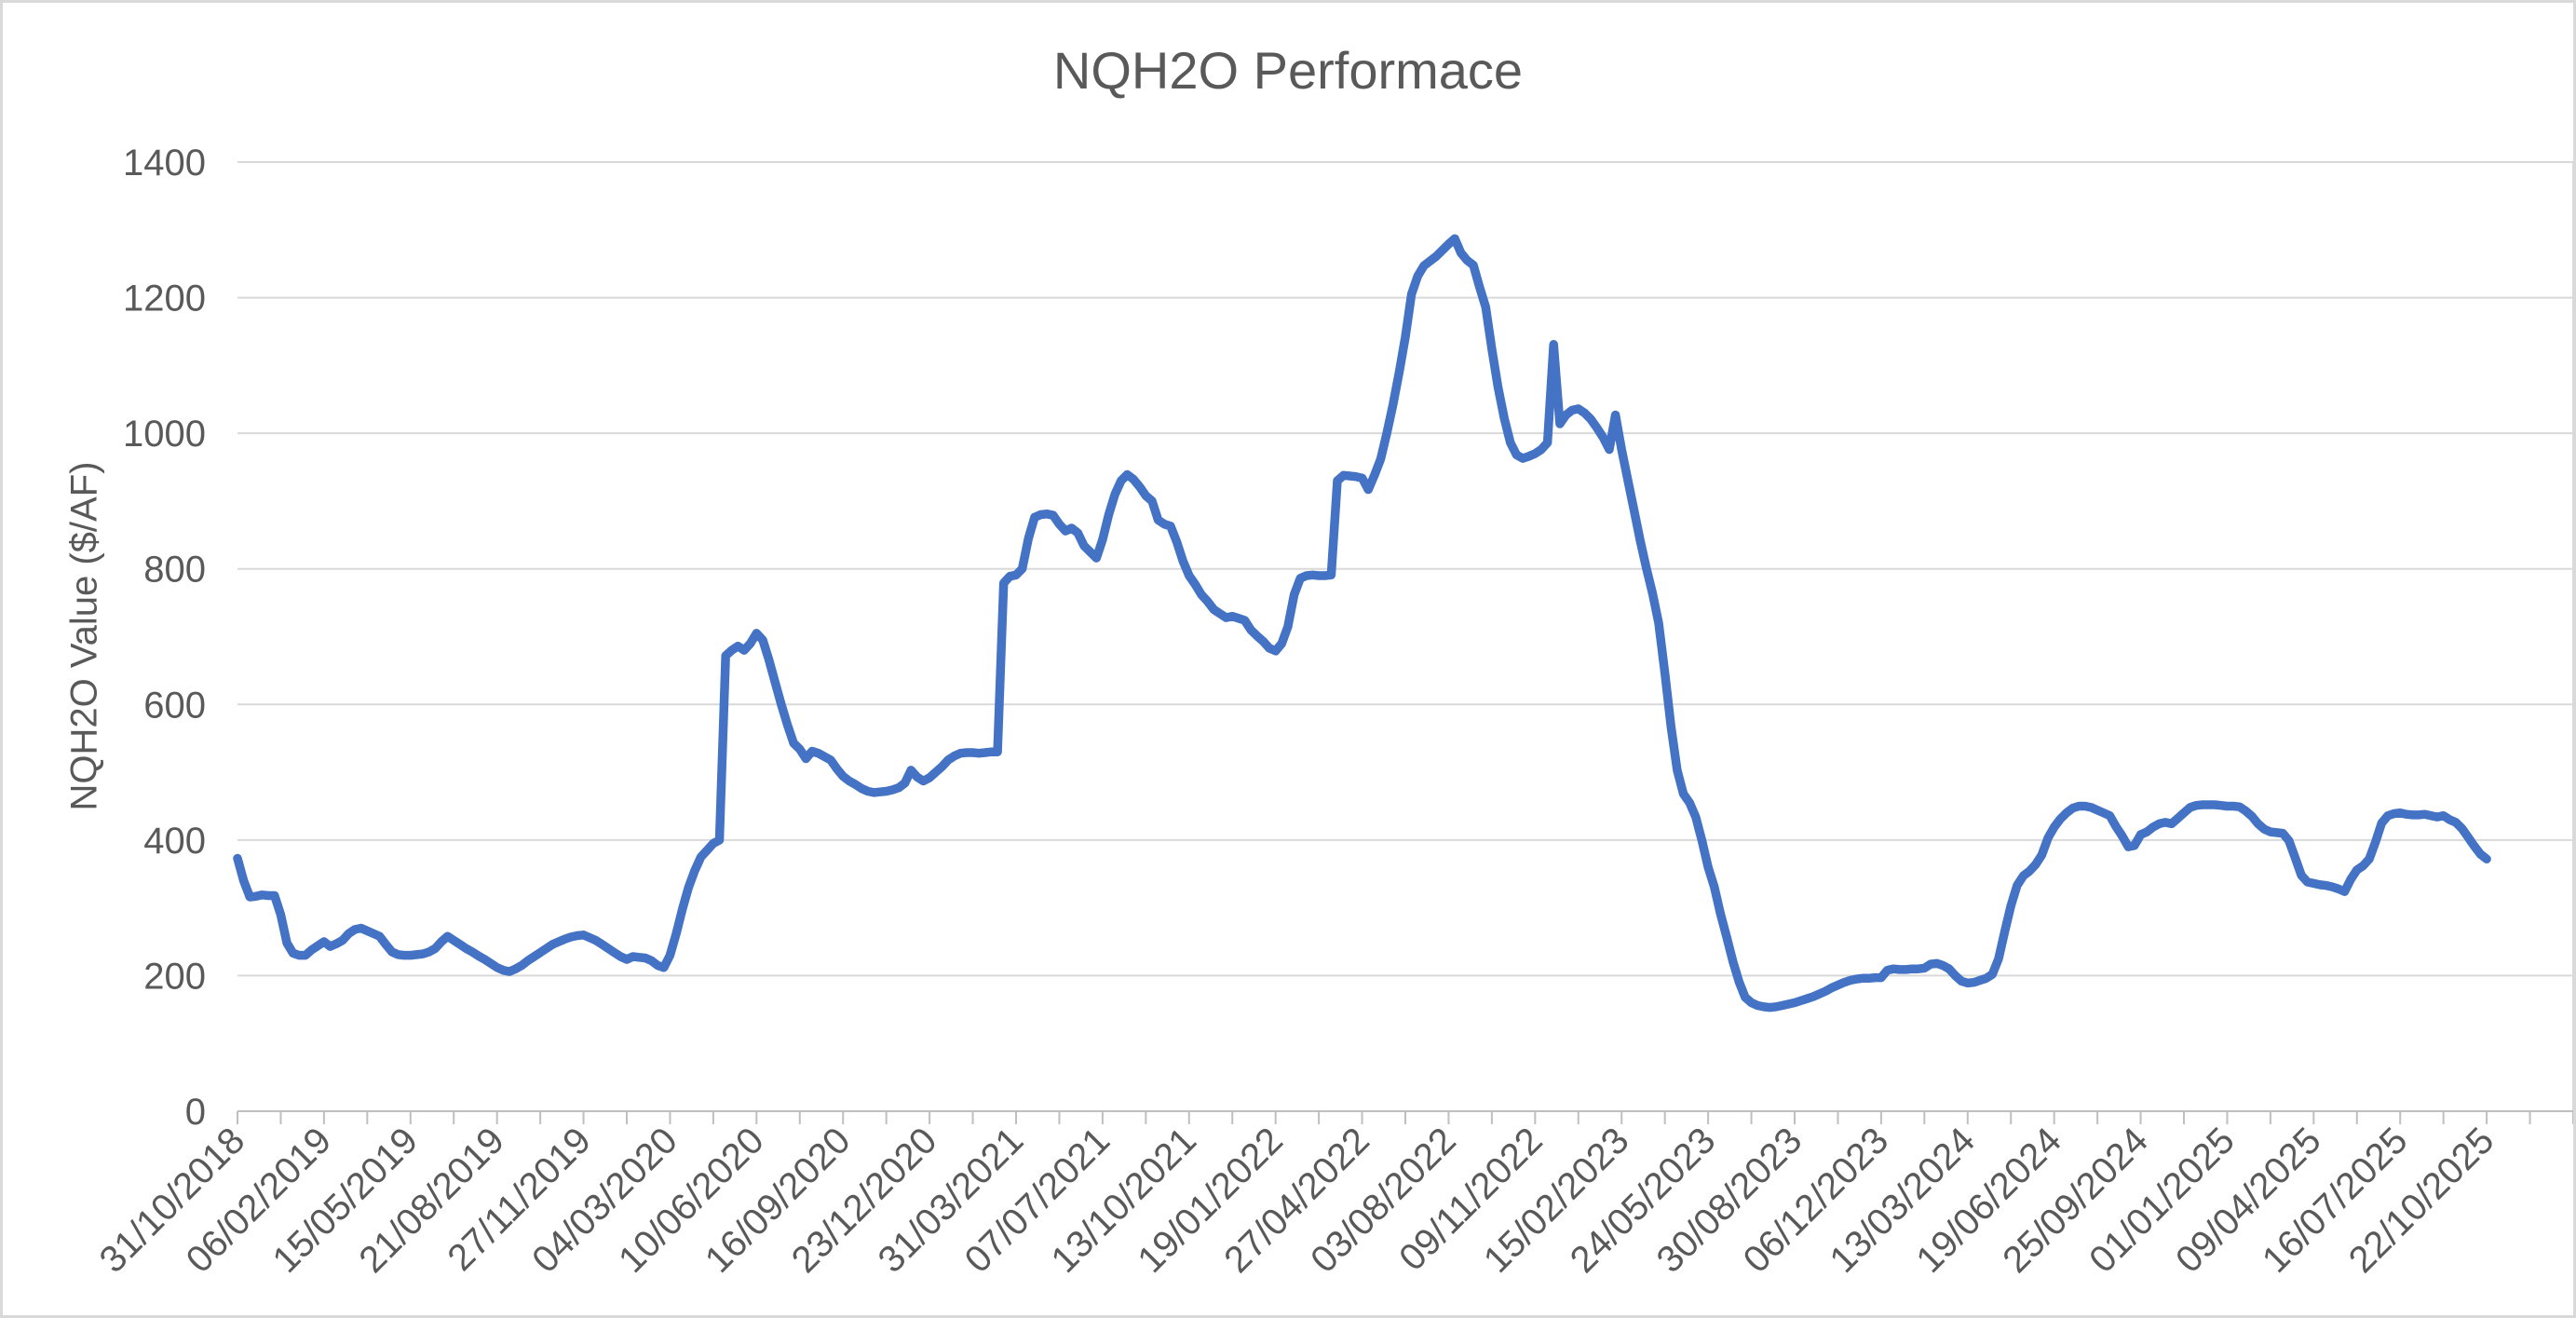 The height and width of the screenshot is (1318, 2576). Describe the element at coordinates (174, 705) in the screenshot. I see `y-tick-label: 600` at that location.